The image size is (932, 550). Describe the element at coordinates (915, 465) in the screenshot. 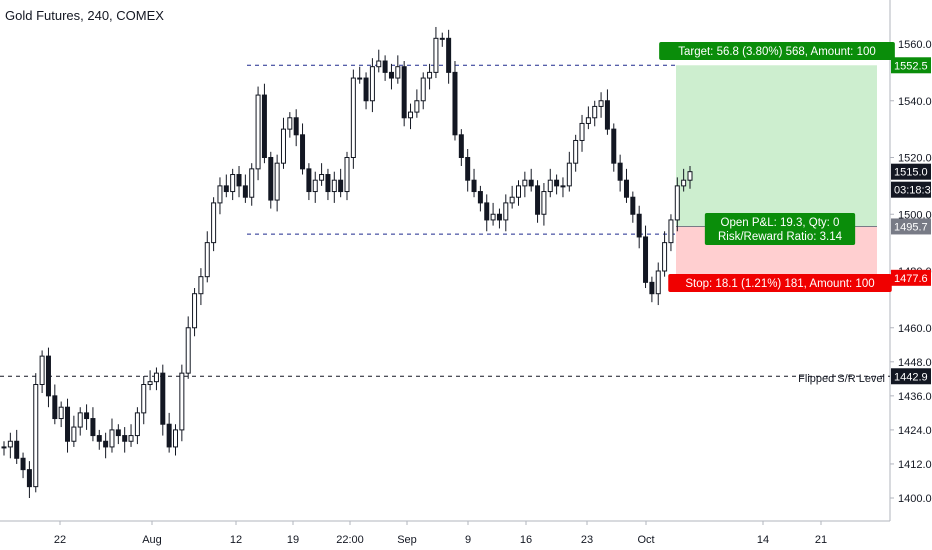

I see `y-tick-label: 1412.0` at that location.